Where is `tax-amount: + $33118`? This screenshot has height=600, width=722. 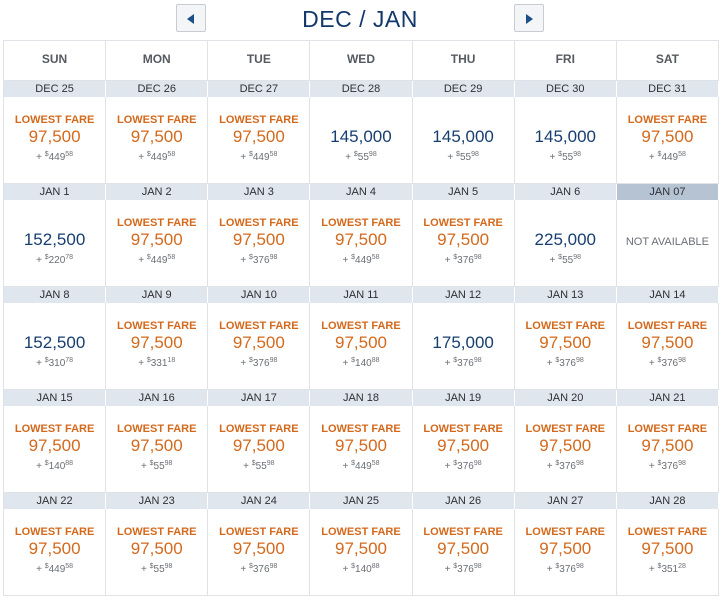
tax-amount: + $33118 is located at coordinates (157, 363).